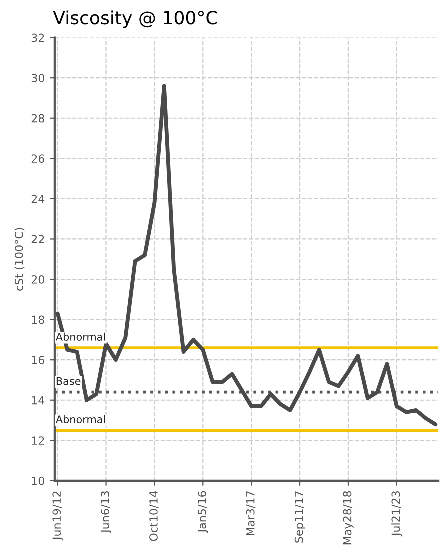 The image size is (443, 556). Describe the element at coordinates (38, 481) in the screenshot. I see `y-tick-label: 10` at that location.